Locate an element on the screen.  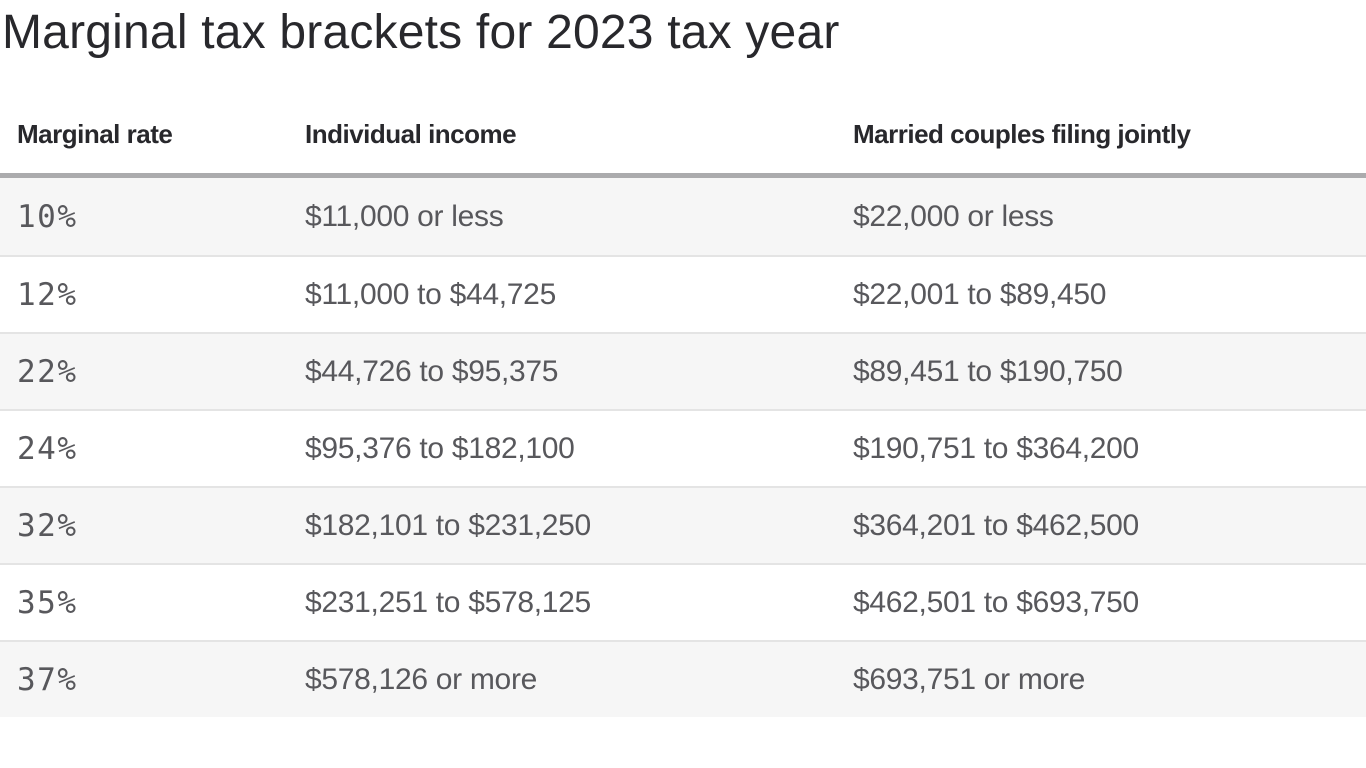
rate-cell: 35% is located at coordinates (47, 602).